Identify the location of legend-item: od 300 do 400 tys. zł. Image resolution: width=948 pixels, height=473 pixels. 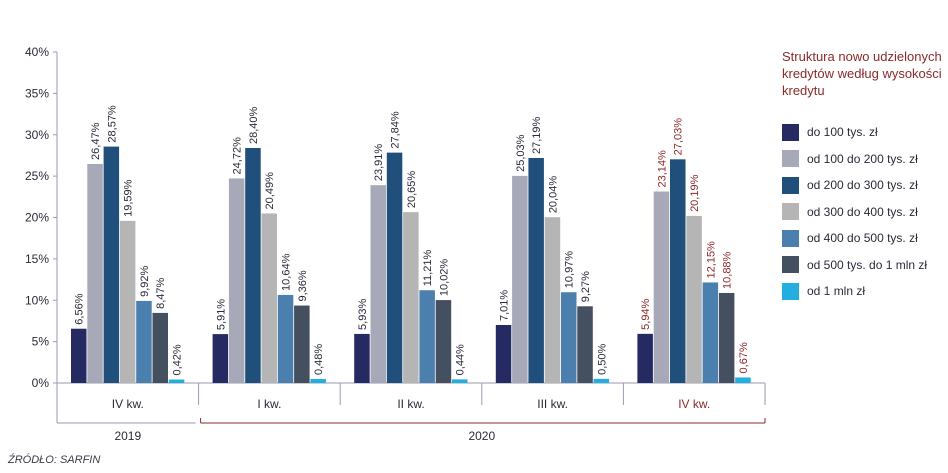
(862, 212).